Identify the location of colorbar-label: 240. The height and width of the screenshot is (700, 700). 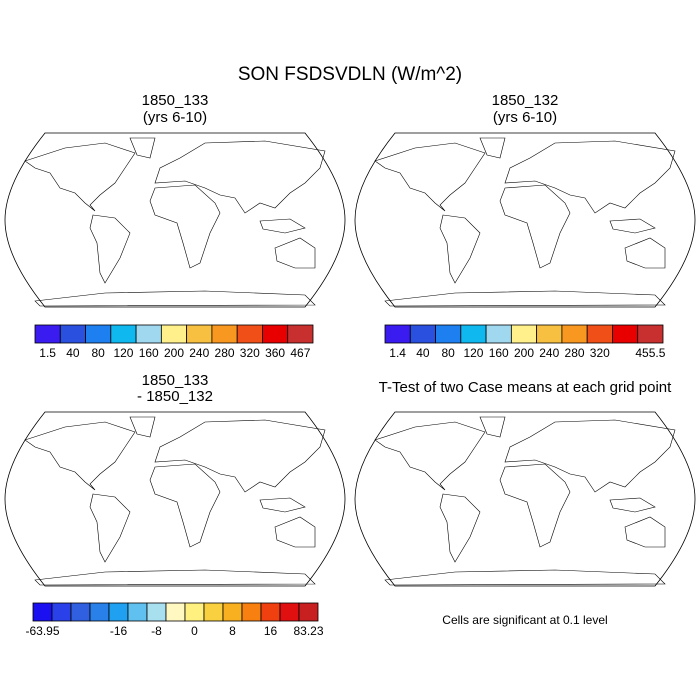
(549, 353).